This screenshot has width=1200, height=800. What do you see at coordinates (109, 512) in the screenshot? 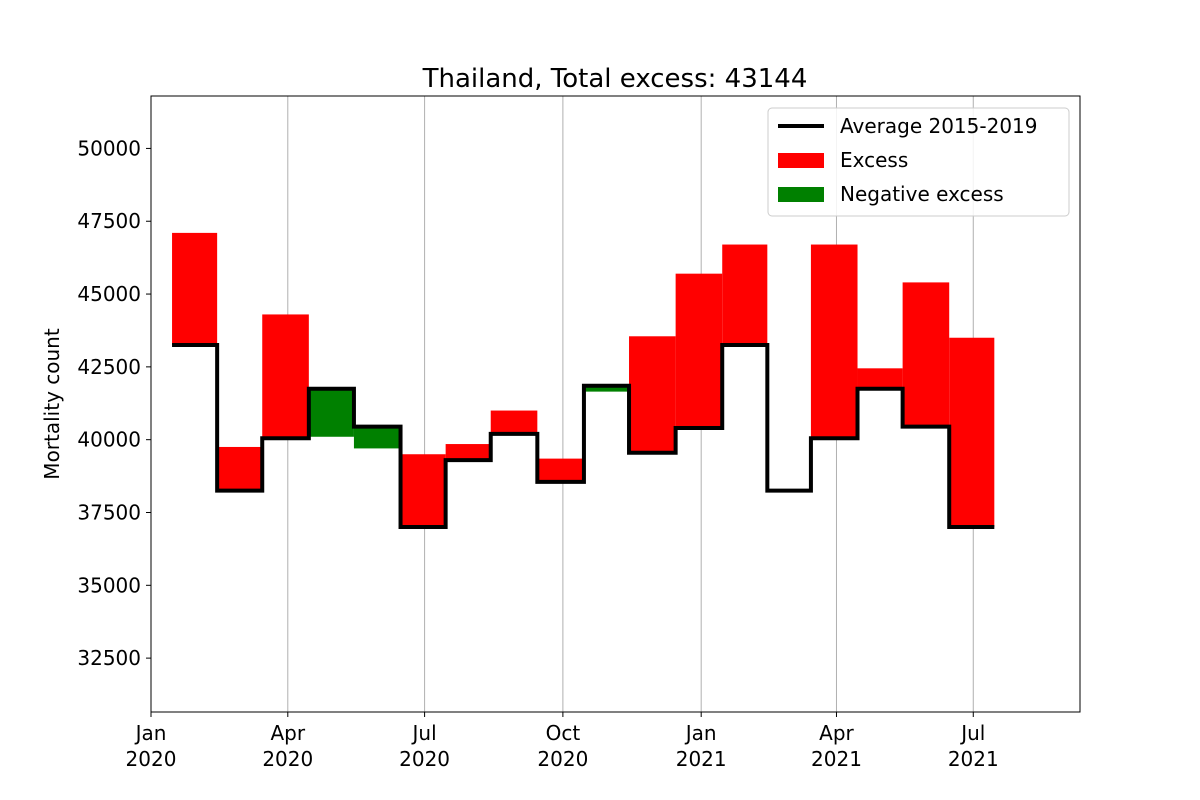
I see `y-tick-label-2: 37500` at bounding box center [109, 512].